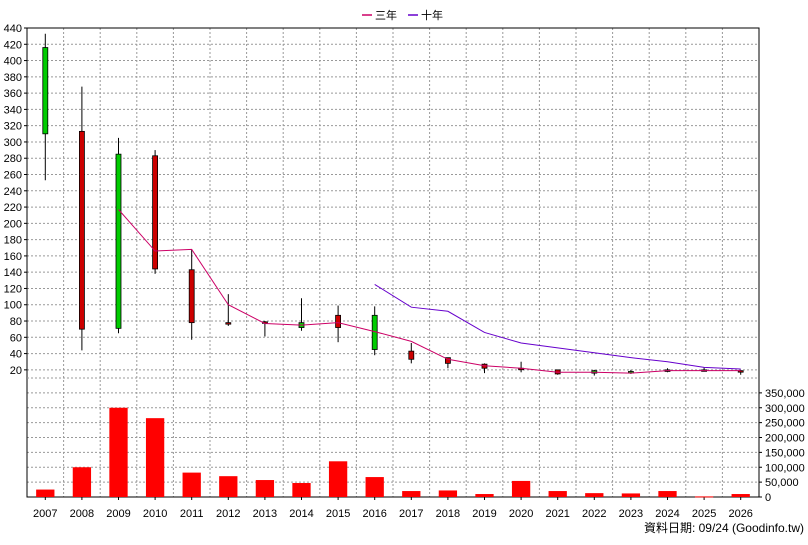 The height and width of the screenshot is (545, 808). Describe the element at coordinates (13, 62) in the screenshot. I see `price-tick-label: 400` at that location.